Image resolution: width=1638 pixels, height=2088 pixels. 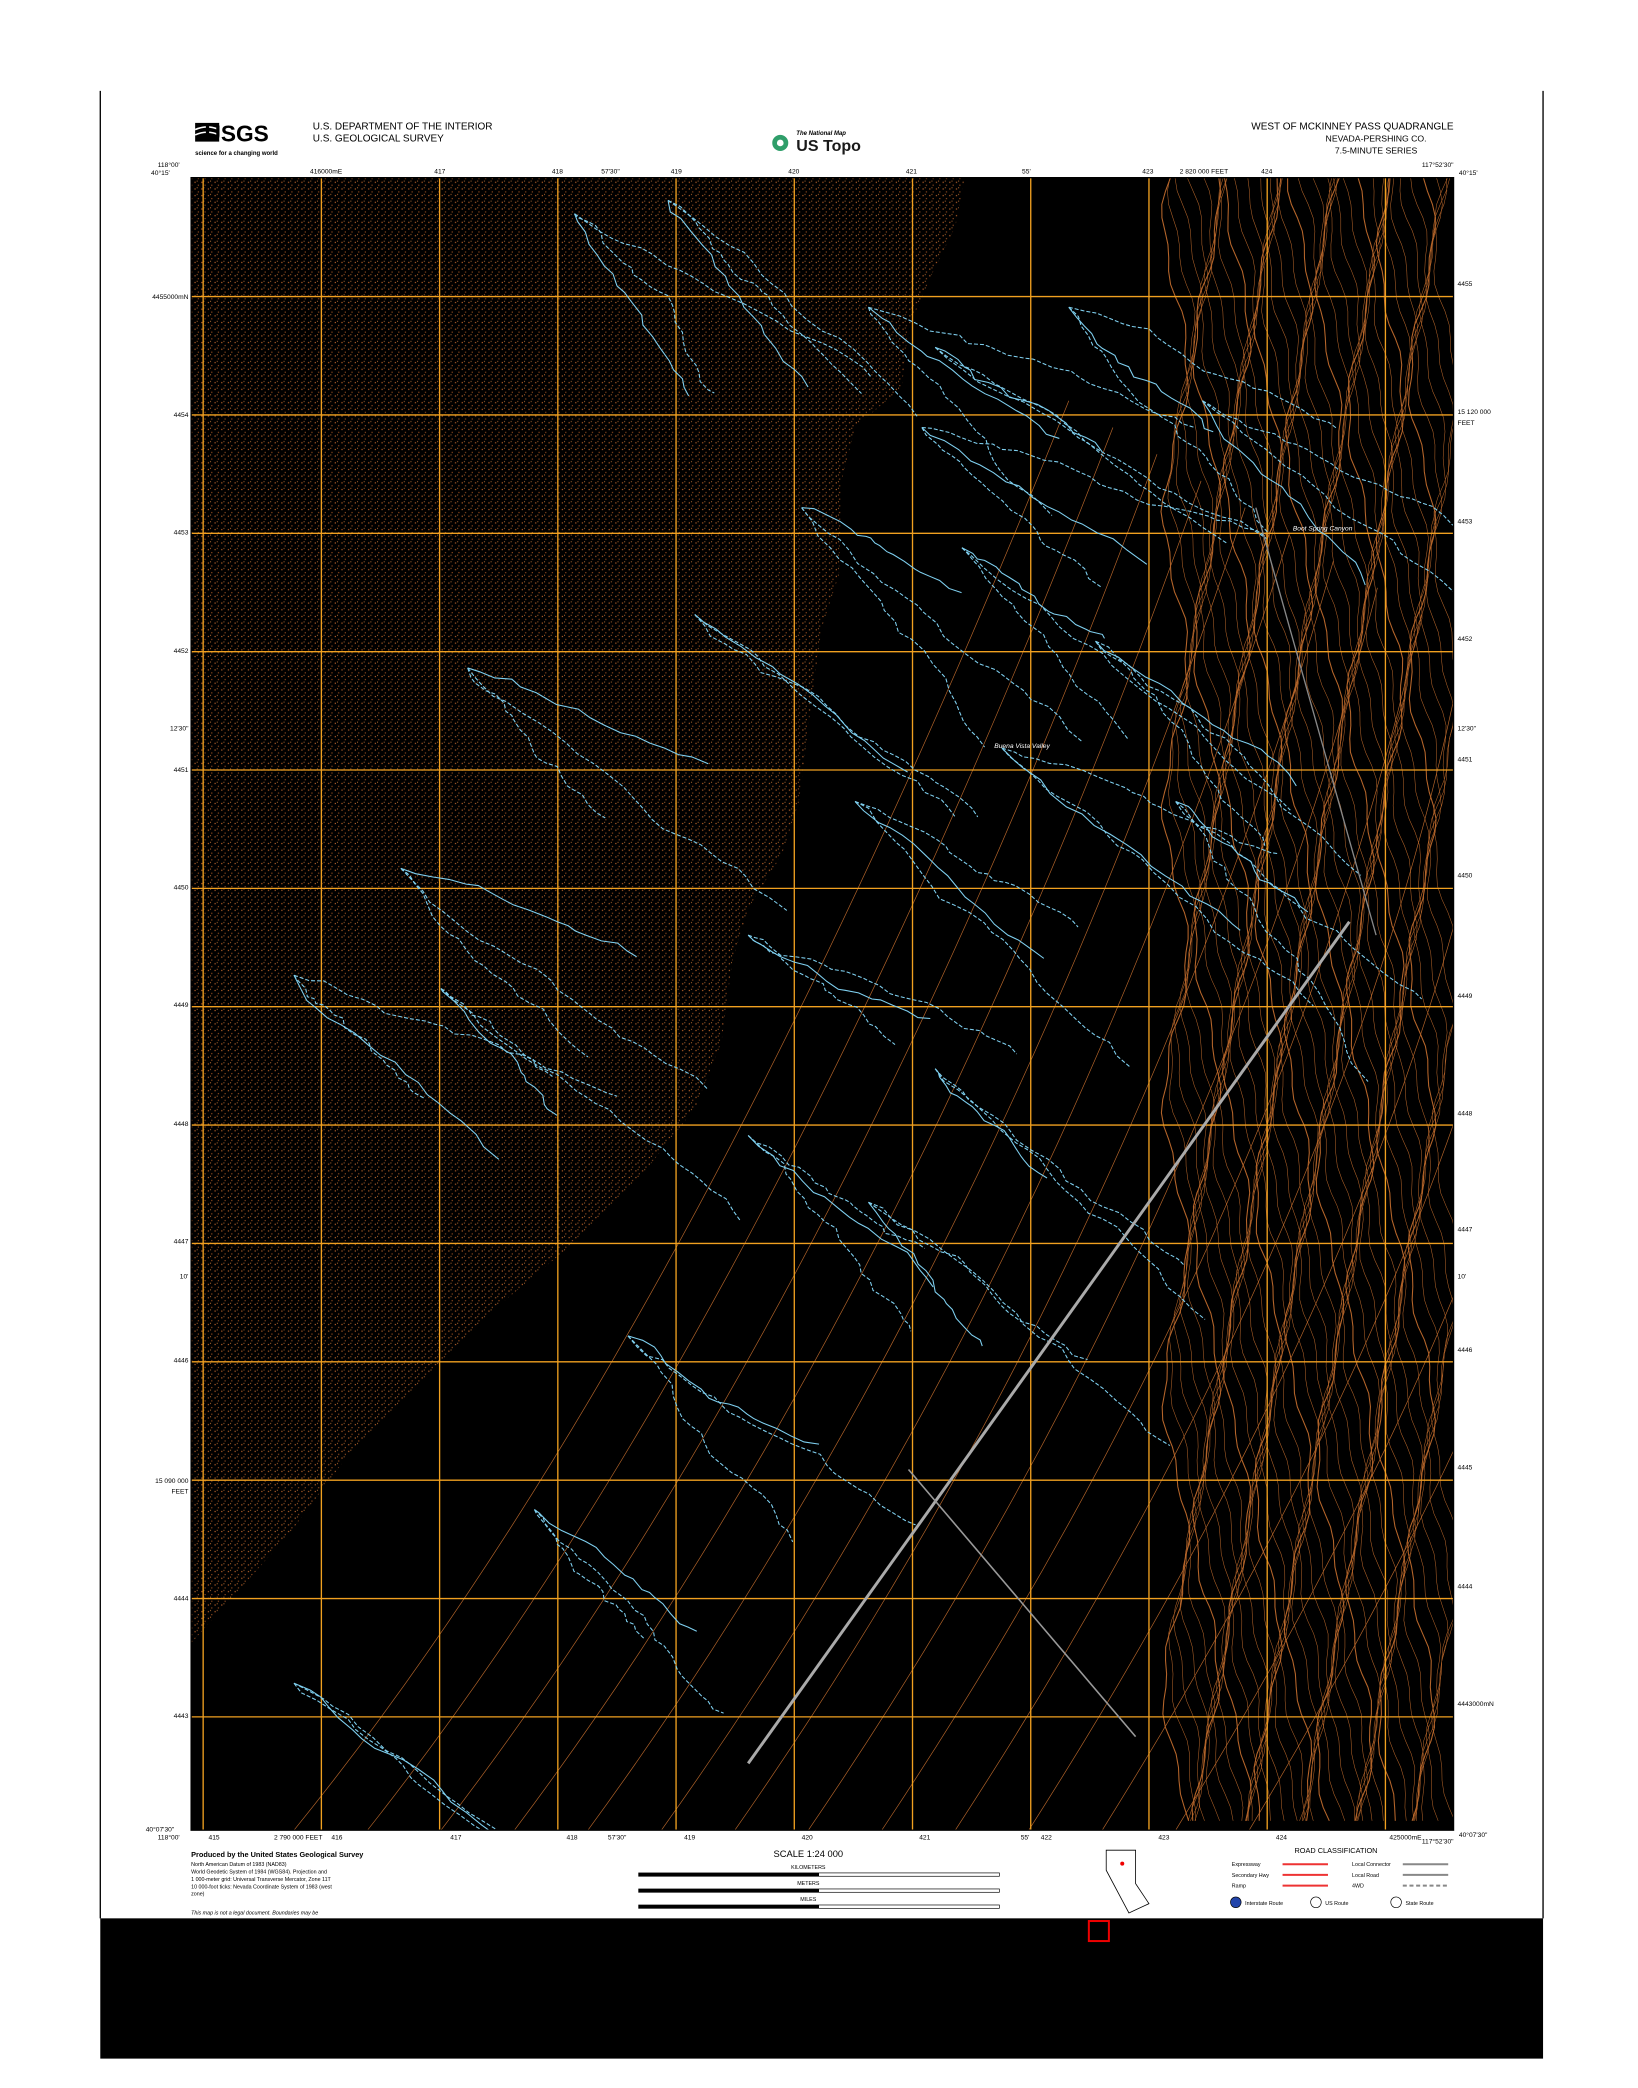 I want to click on black-band, so click(x=822, y=1988).